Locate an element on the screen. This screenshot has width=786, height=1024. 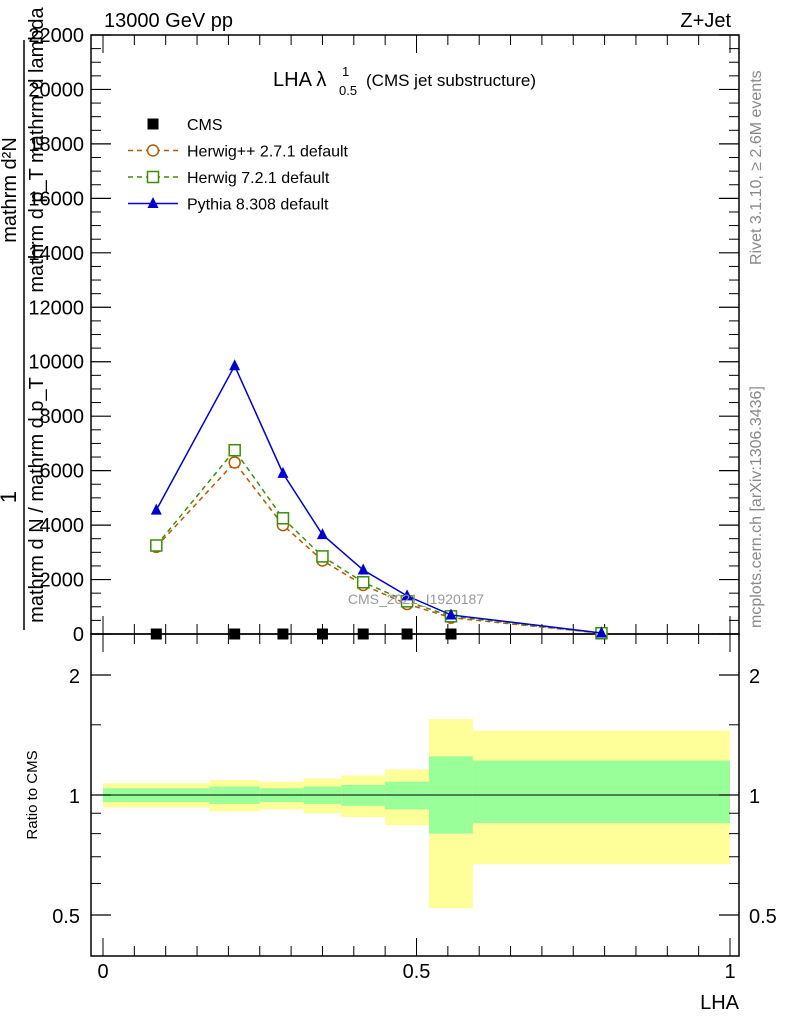
analysis-watermark: CMS_2021_I1920187 is located at coordinates (416, 599).